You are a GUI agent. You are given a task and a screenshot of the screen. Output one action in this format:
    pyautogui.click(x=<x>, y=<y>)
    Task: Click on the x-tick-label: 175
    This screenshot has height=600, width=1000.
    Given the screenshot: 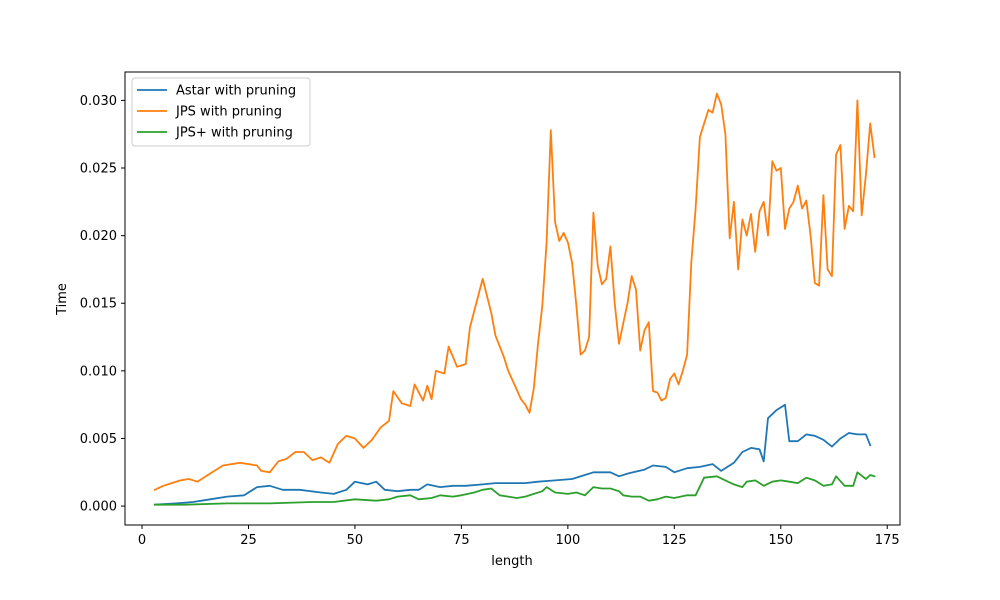 What is the action you would take?
    pyautogui.click(x=887, y=540)
    